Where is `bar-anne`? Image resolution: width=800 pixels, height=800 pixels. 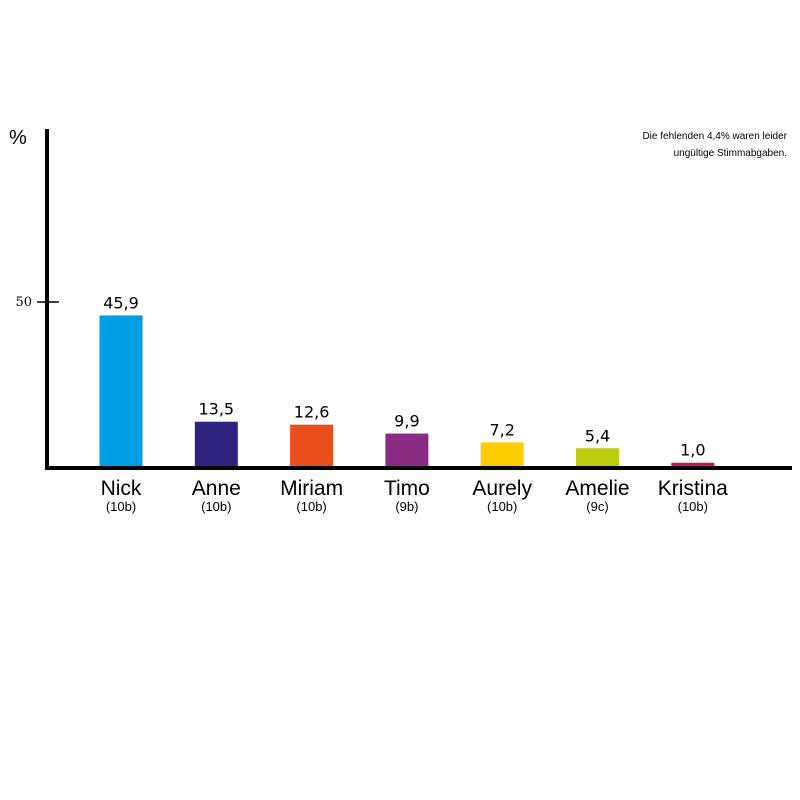
bar-anne is located at coordinates (216, 443).